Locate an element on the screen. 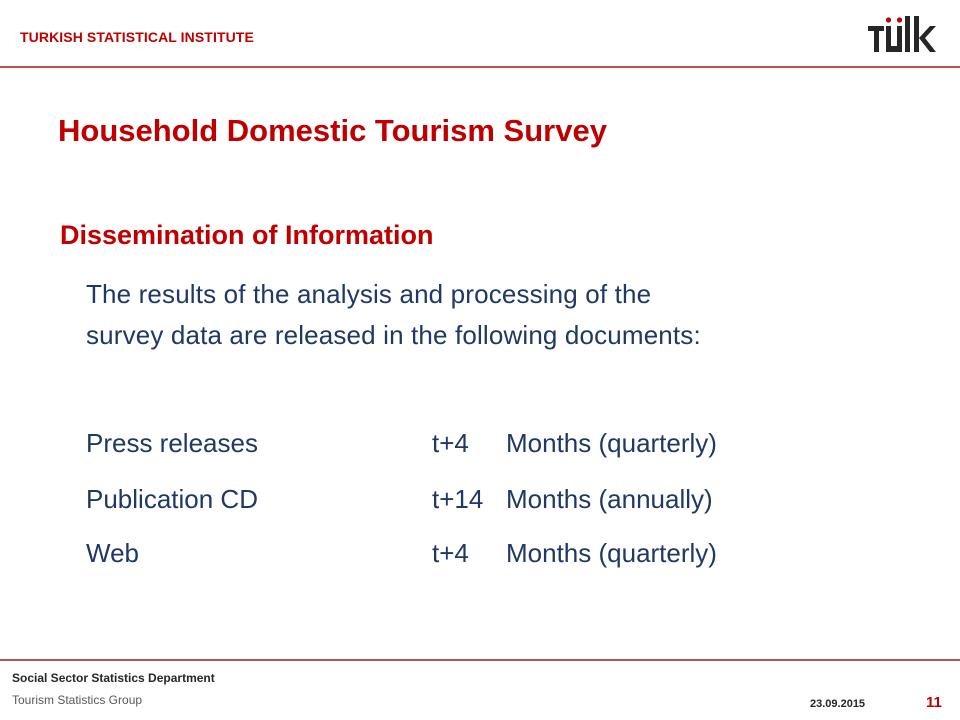 The width and height of the screenshot is (960, 720). document-lag: t+14 is located at coordinates (458, 499).